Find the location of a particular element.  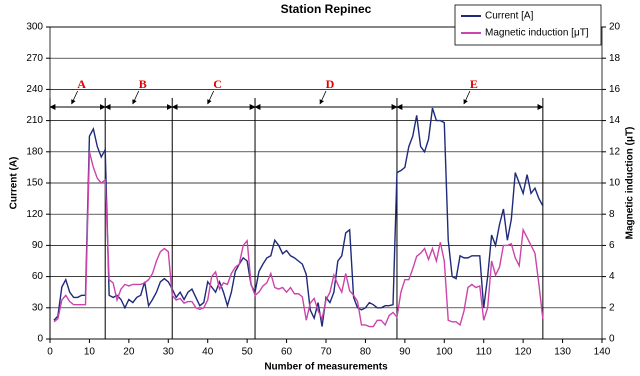

segment-label: E is located at coordinates (474, 84).